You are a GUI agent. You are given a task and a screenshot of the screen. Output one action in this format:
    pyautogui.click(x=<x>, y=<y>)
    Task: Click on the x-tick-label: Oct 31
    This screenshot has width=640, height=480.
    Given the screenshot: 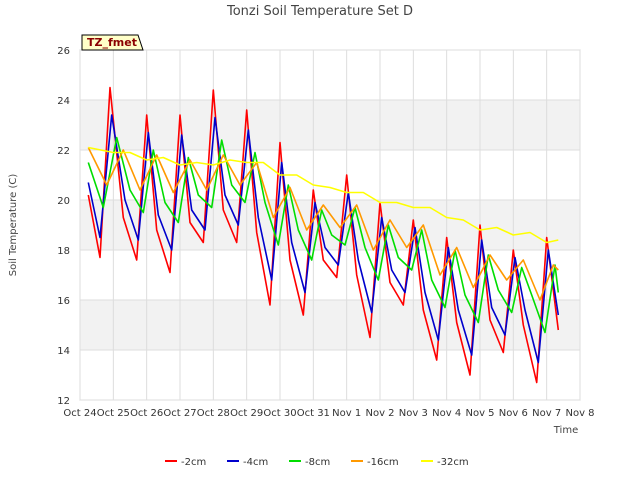 What is the action you would take?
    pyautogui.click(x=313, y=413)
    